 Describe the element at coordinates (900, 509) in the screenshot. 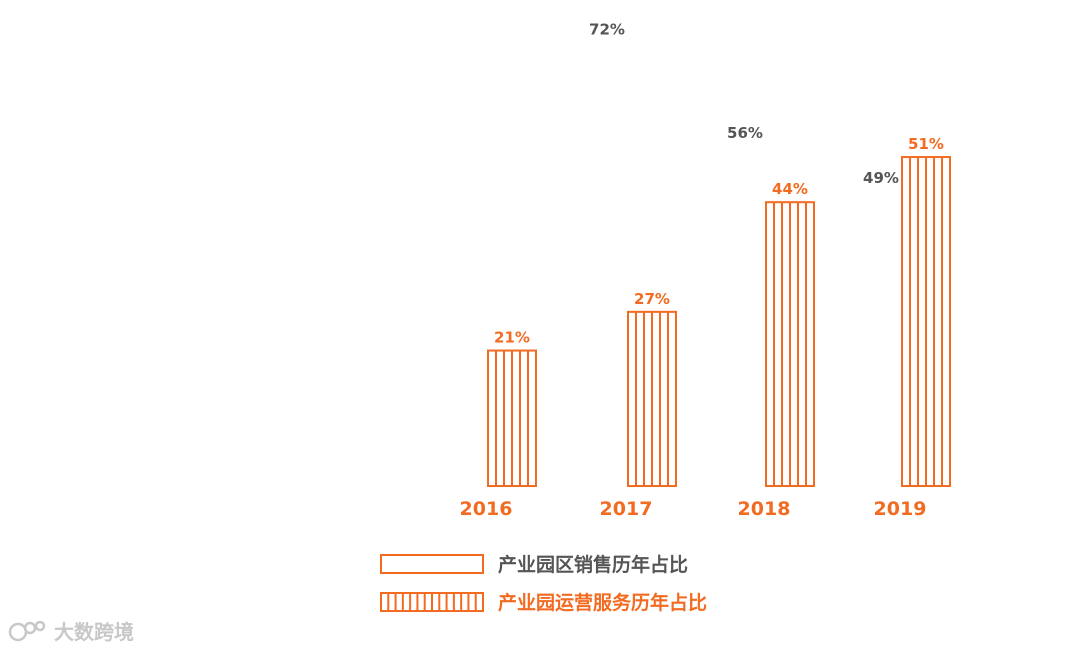

I see `x-tick-label-2019: 2019` at that location.